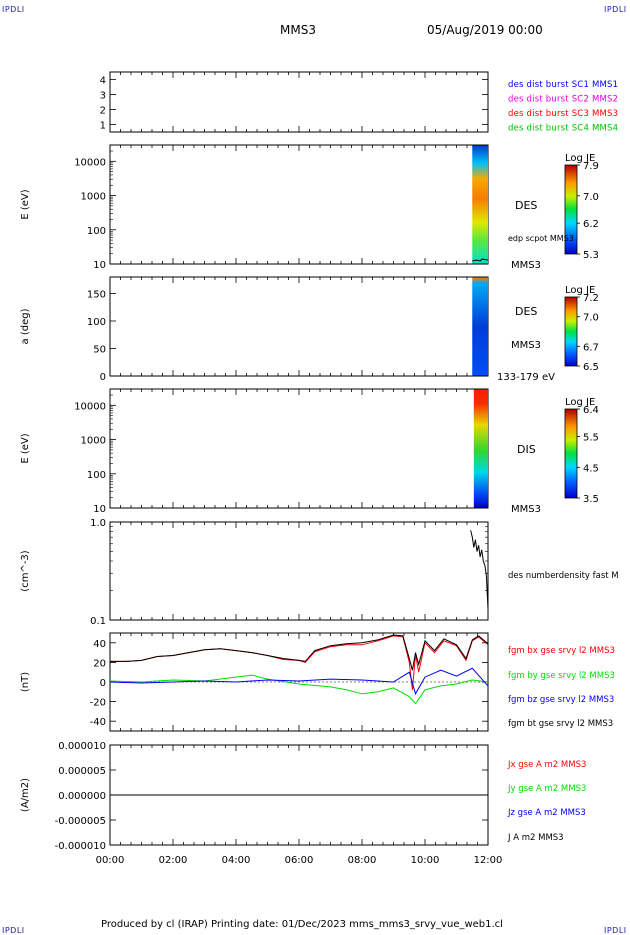 Image resolution: width=630 pixels, height=935 pixels. What do you see at coordinates (526, 205) in the screenshot?
I see `panel-label-des: DES` at bounding box center [526, 205].